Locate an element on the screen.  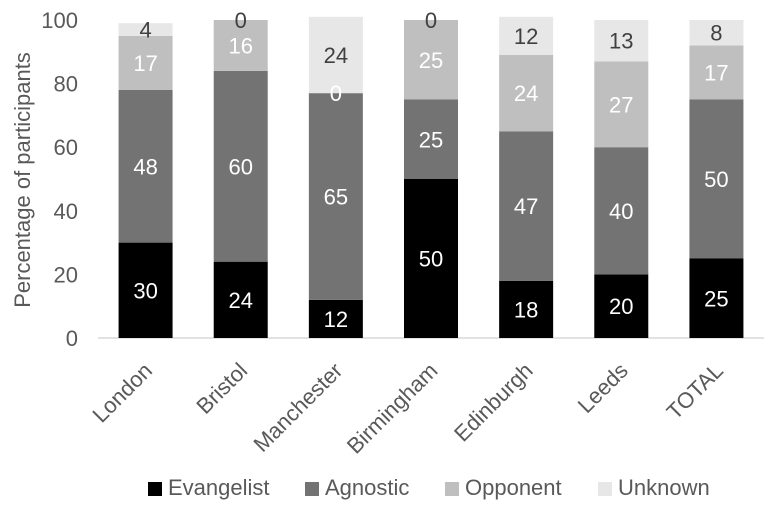
bar-agnostic-total is located at coordinates (716, 179).